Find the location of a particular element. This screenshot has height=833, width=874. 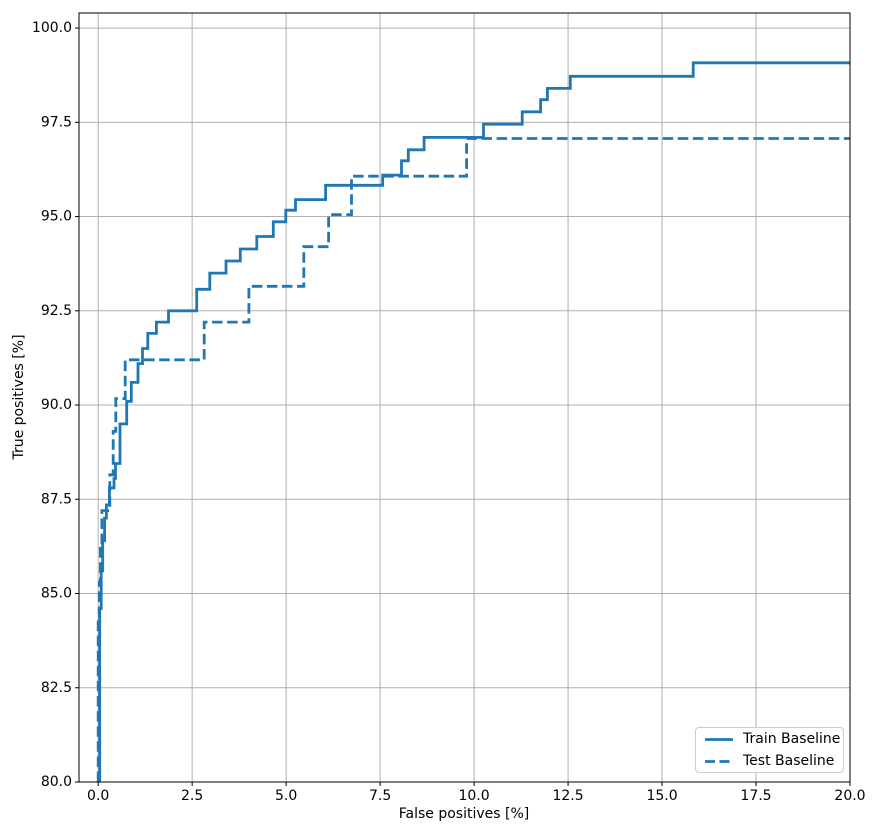

y-tick-label: 80.0 is located at coordinates (56, 782).